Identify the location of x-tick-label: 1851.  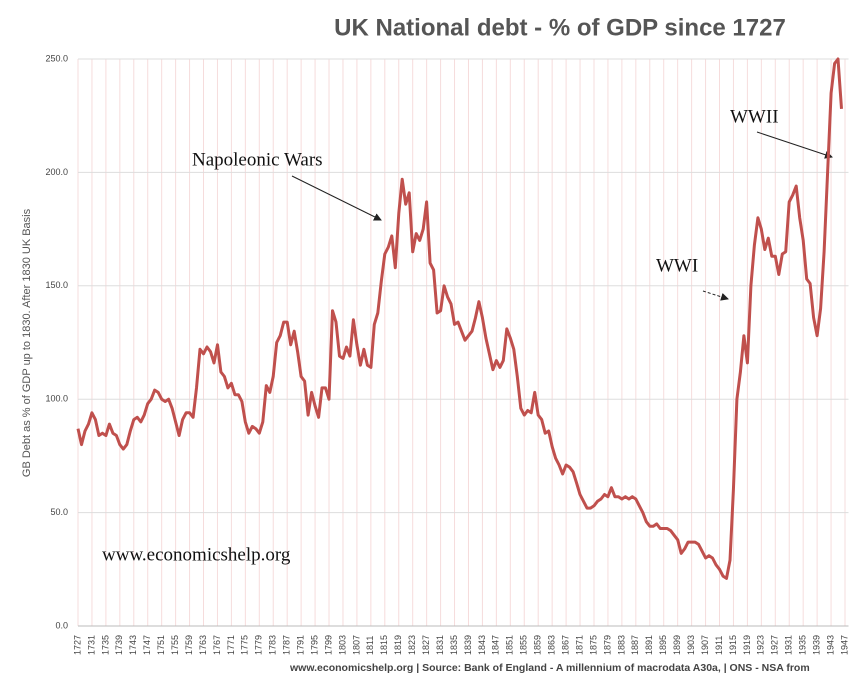
(510, 645).